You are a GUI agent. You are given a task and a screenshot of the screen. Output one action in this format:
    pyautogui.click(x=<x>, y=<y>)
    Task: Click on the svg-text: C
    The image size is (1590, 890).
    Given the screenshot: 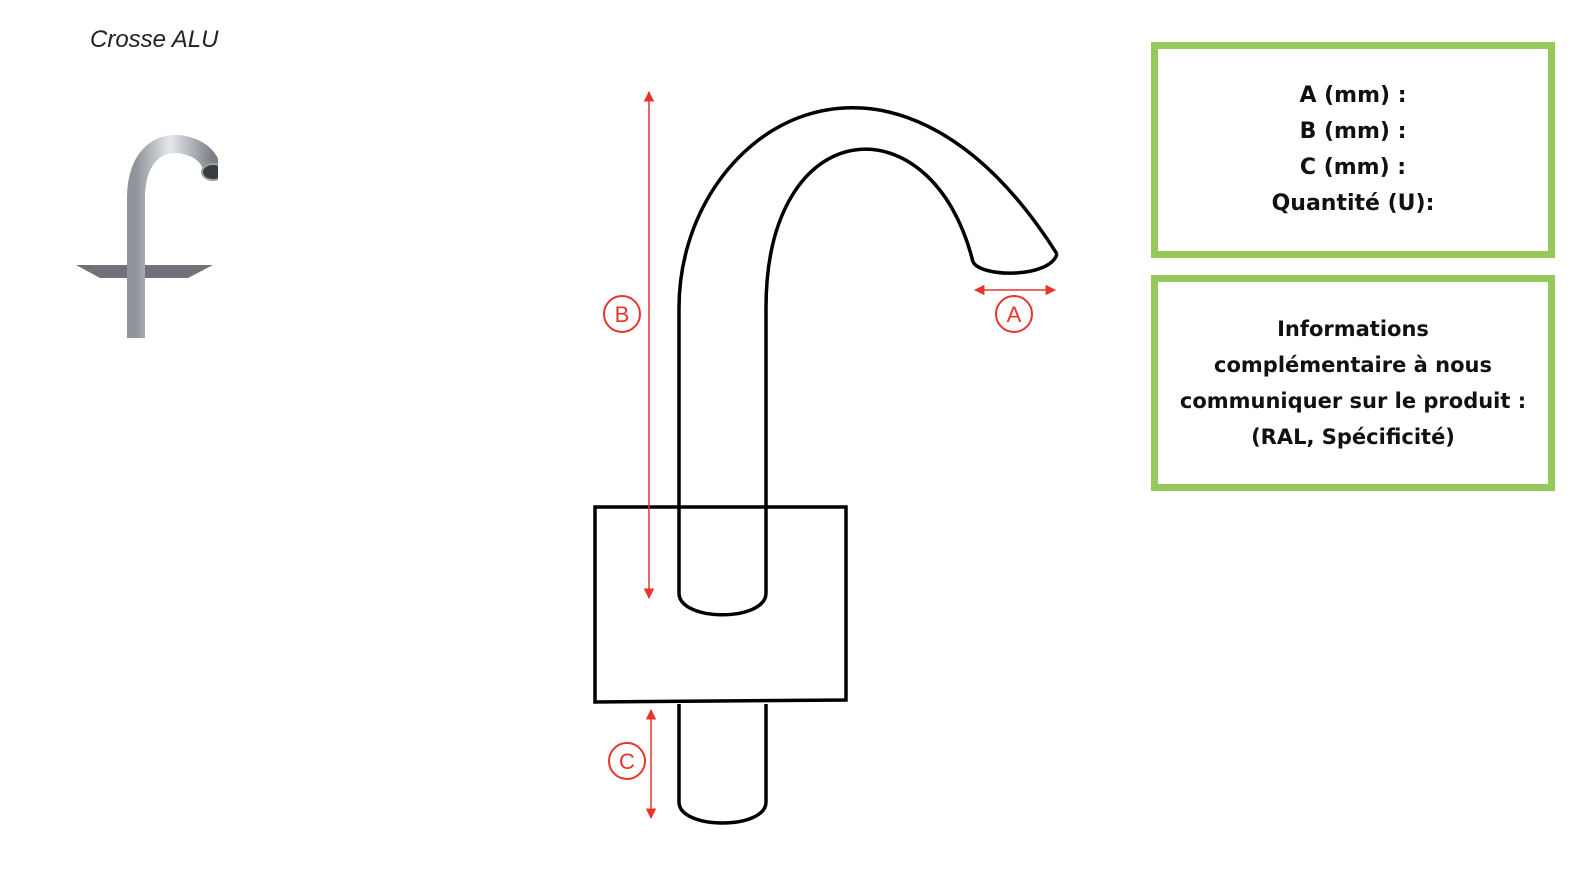 What is the action you would take?
    pyautogui.click(x=627, y=761)
    